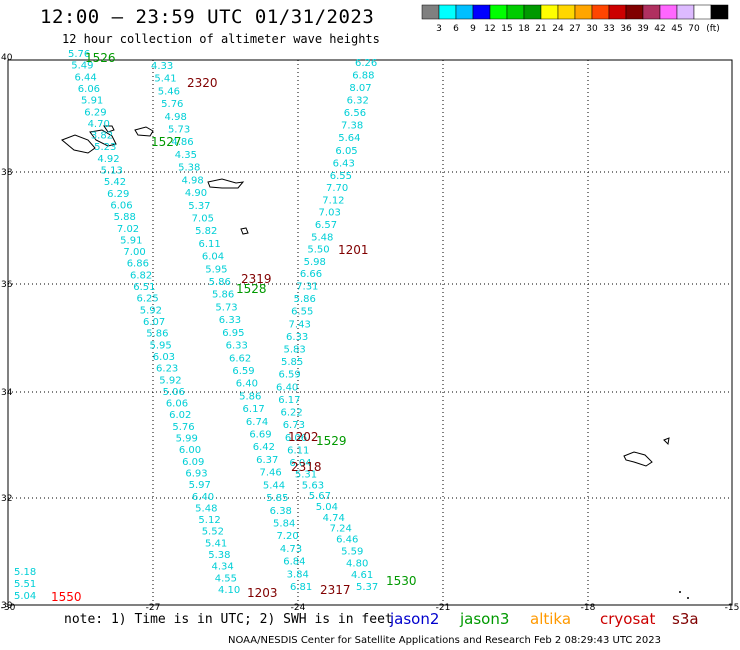  What do you see at coordinates (524, 29) in the screenshot?
I see `scale-label: 18` at bounding box center [524, 29].